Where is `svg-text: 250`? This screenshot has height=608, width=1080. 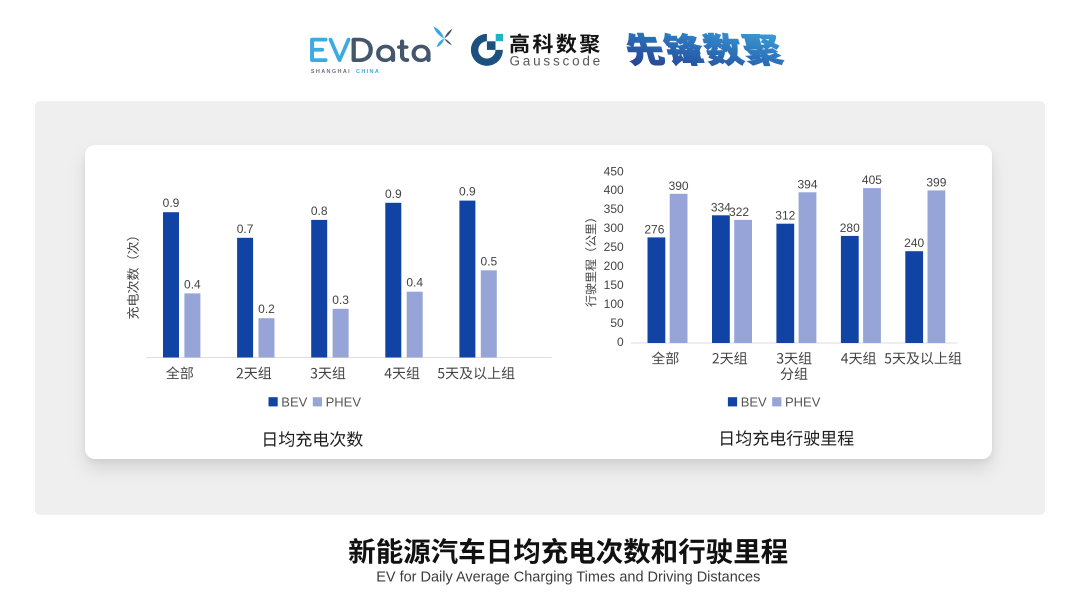 svg-text: 250 is located at coordinates (614, 247).